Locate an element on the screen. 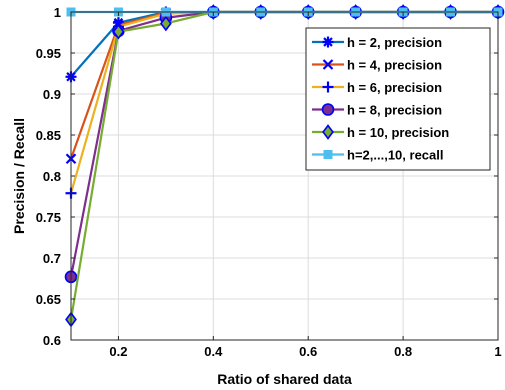 The width and height of the screenshot is (505, 390). legend-label: h = 10, precision is located at coordinates (398, 132).